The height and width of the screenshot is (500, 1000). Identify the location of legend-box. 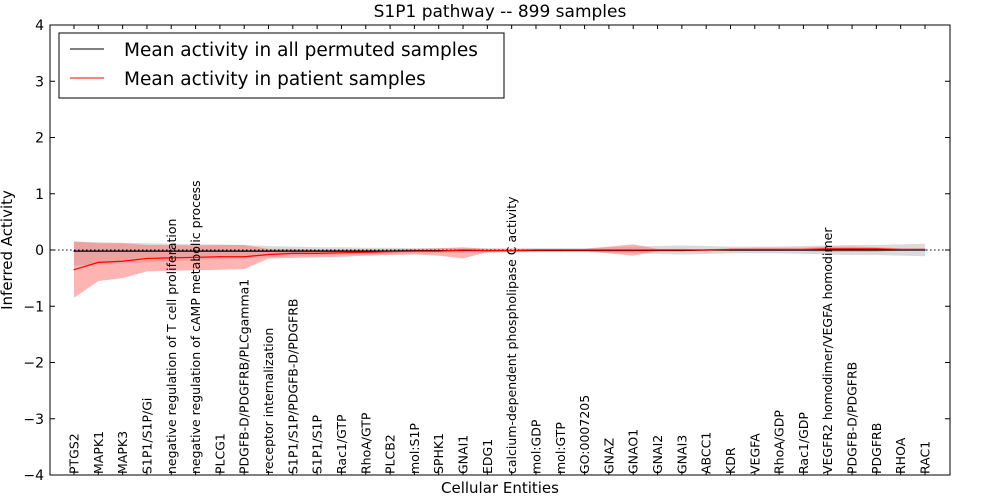
(281, 65).